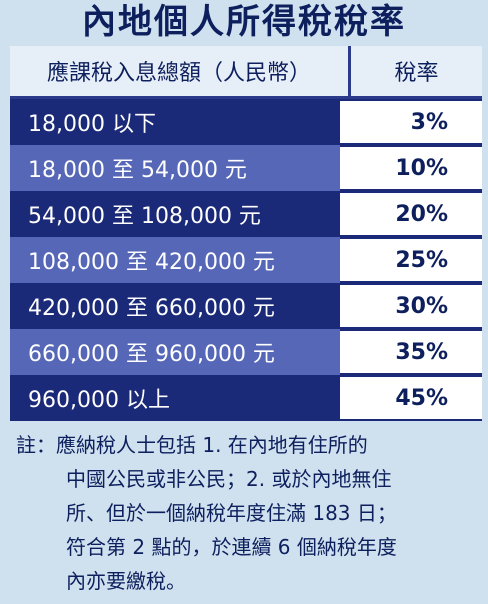  Describe the element at coordinates (231, 547) in the screenshot. I see `footnote-line: 符合第 2 點的，於連續 6 個納稅年度` at that location.